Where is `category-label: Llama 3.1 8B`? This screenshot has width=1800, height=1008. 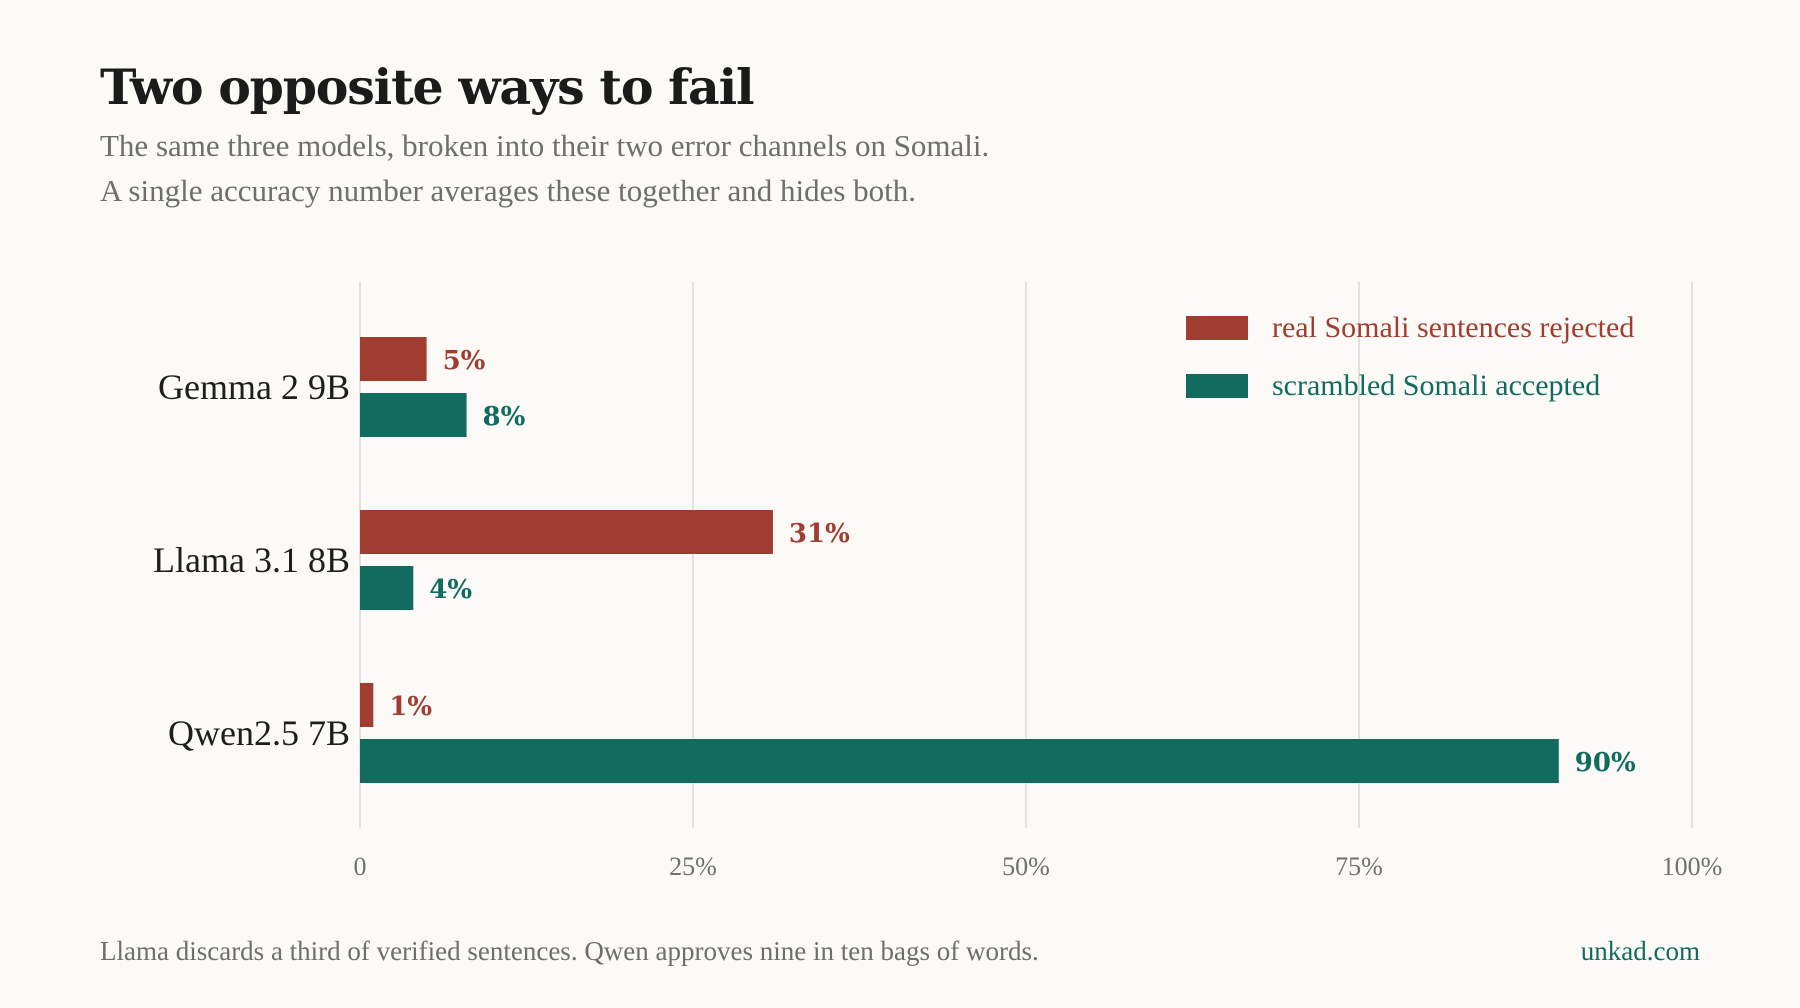
category-label: Llama 3.1 8B is located at coordinates (251, 560).